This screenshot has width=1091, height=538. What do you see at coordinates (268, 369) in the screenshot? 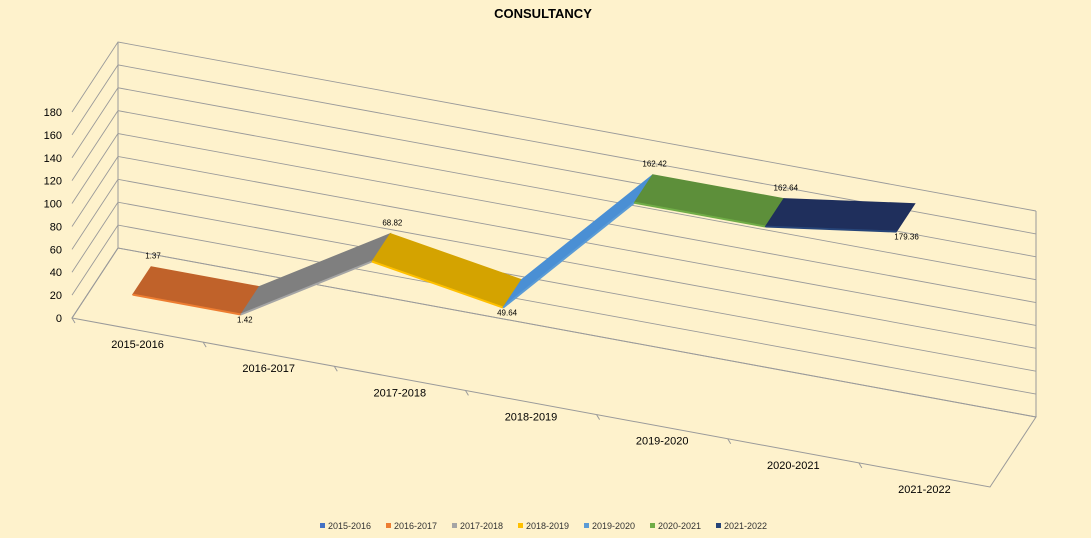
I see `x-tick-label: 2016-2017` at bounding box center [268, 369].